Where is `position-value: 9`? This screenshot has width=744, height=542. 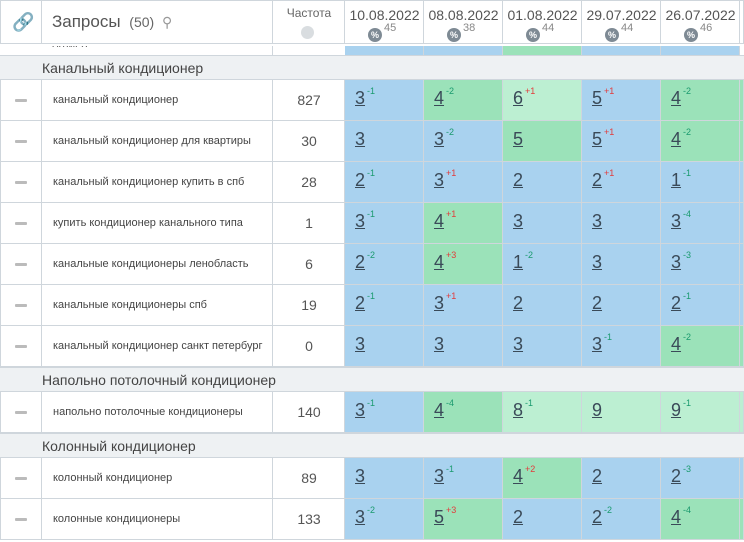
position-value: 9 is located at coordinates (676, 410).